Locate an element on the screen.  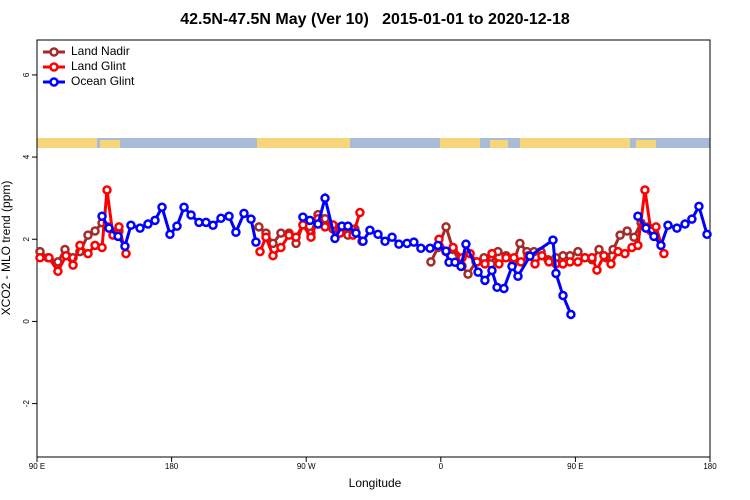
legend-label: Land Nadir is located at coordinates (100, 51).